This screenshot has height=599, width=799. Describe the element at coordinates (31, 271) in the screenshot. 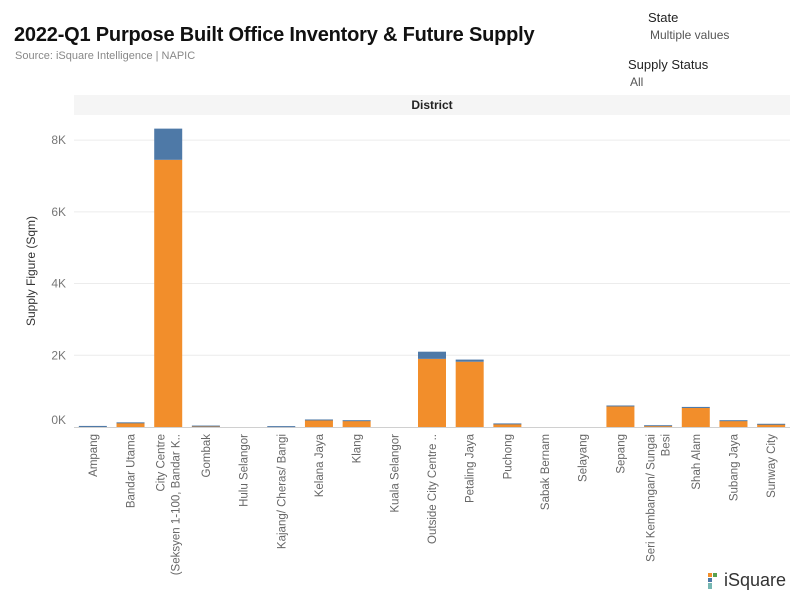

I see `y-axis-title: Supply Figure (Sqm)` at that location.